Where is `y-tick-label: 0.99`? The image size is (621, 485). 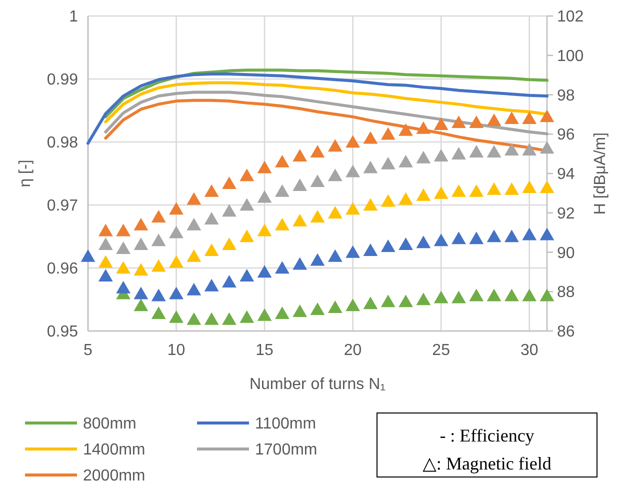
y-tick-label: 0.99 is located at coordinates (62, 80).